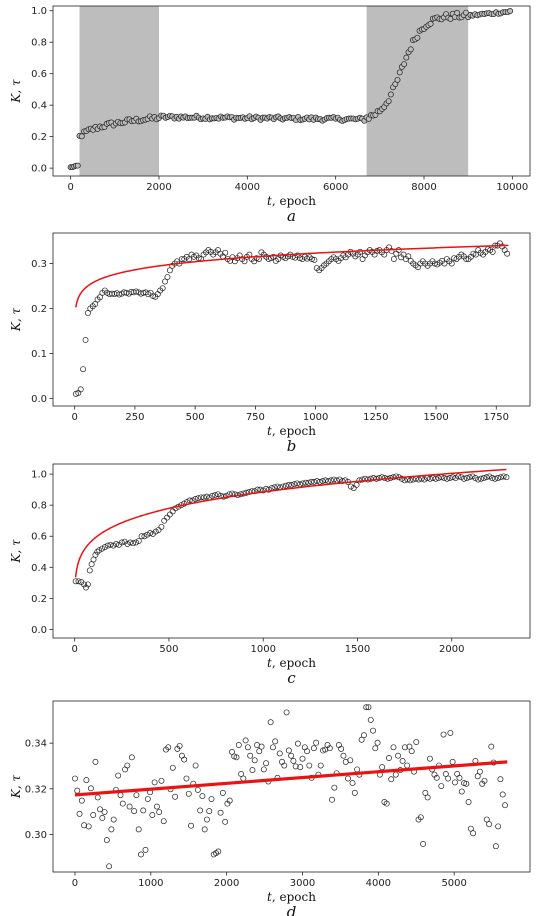  What do you see at coordinates (36, 835) in the screenshot?
I see `y-tick-label: 0.30` at bounding box center [36, 835].